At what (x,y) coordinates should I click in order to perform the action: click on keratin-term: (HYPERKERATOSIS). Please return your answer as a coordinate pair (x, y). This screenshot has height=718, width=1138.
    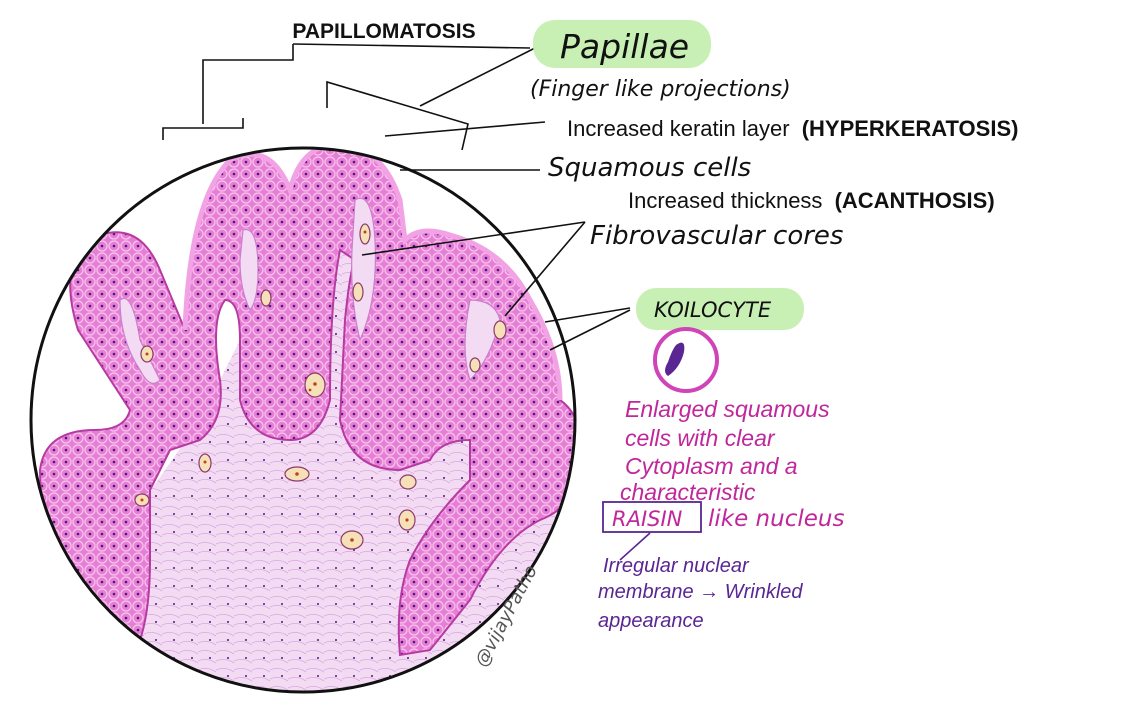
    Looking at the image, I should click on (910, 128).